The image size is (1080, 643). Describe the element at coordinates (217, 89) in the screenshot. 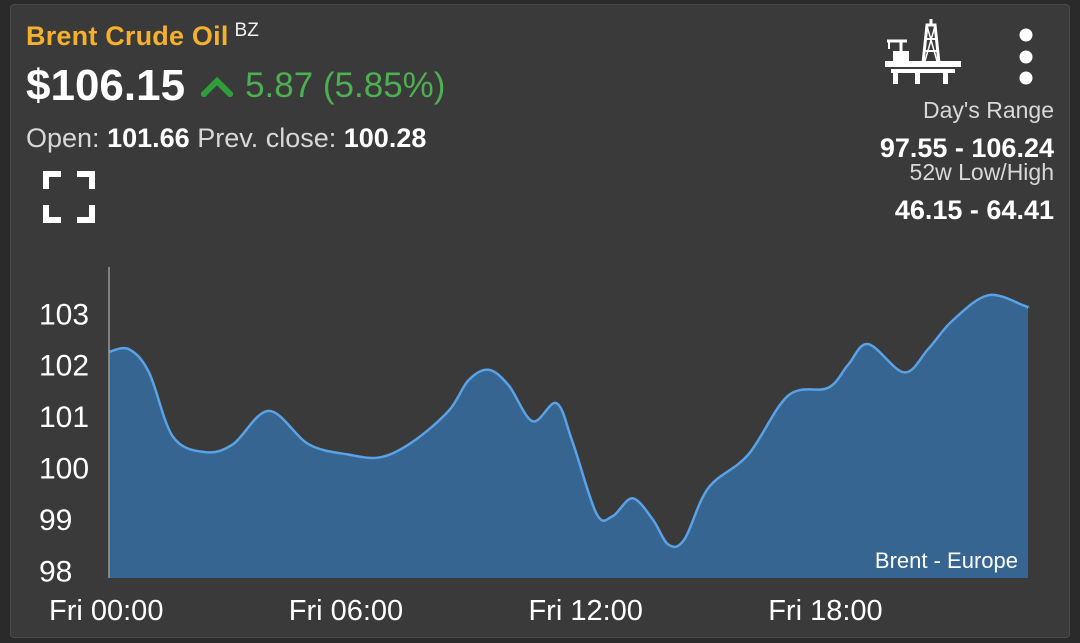

I see `chevron-up-icon` at that location.